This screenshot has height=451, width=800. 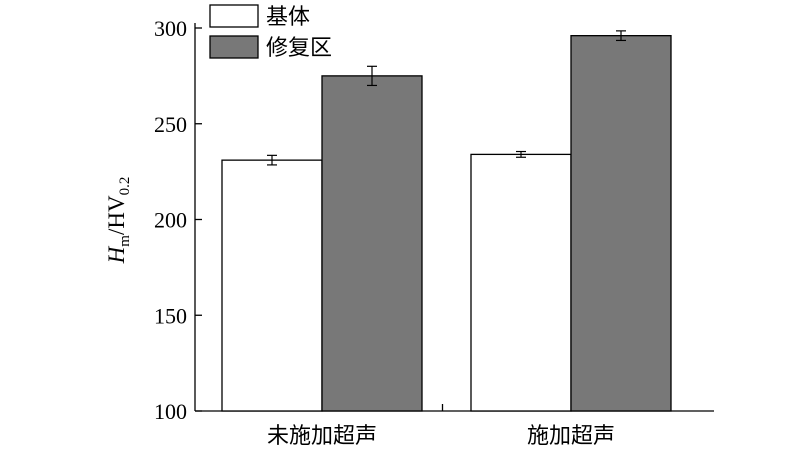 I want to click on y-tick-label-100: 100, so click(x=170, y=411).